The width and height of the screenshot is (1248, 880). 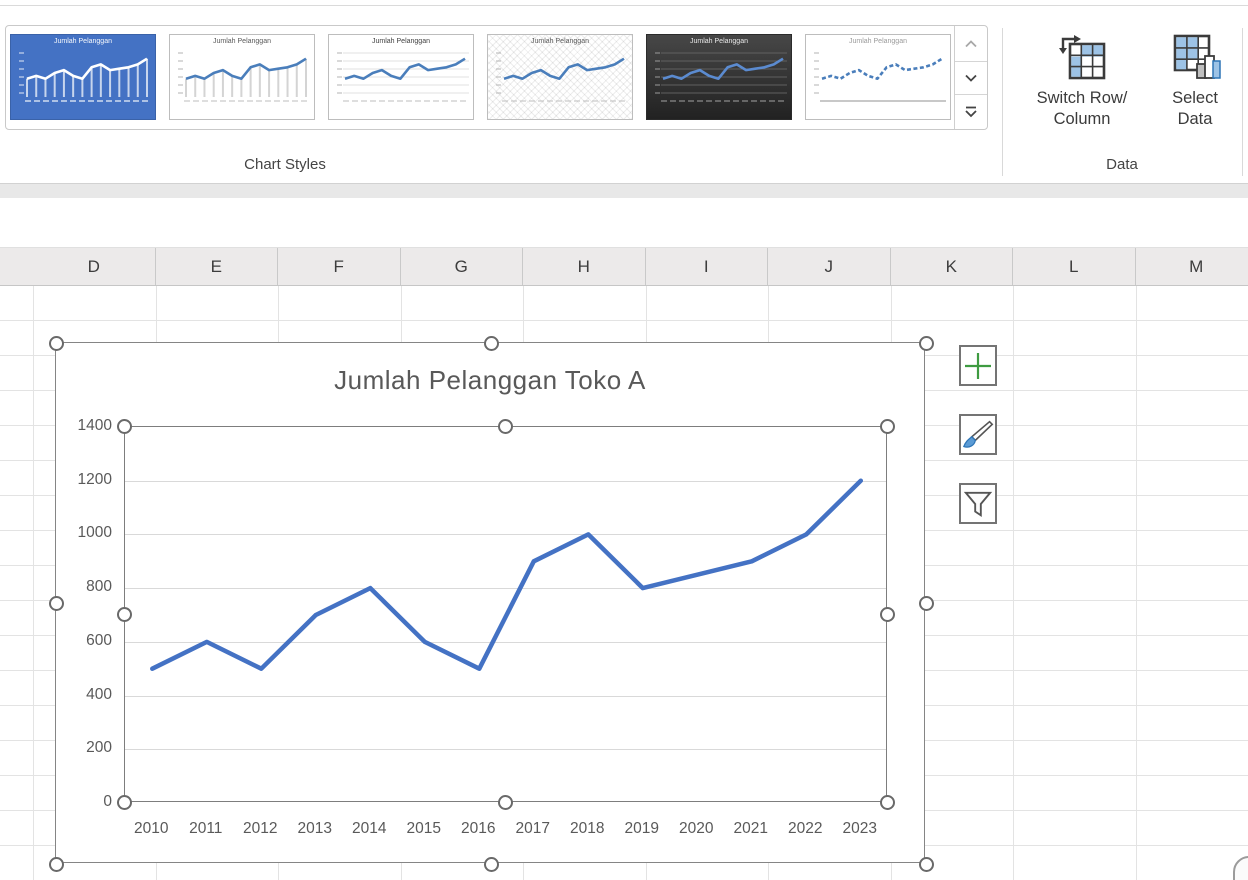 I want to click on chart-title: Jumlah Pelanggan Toko A, so click(x=490, y=380).